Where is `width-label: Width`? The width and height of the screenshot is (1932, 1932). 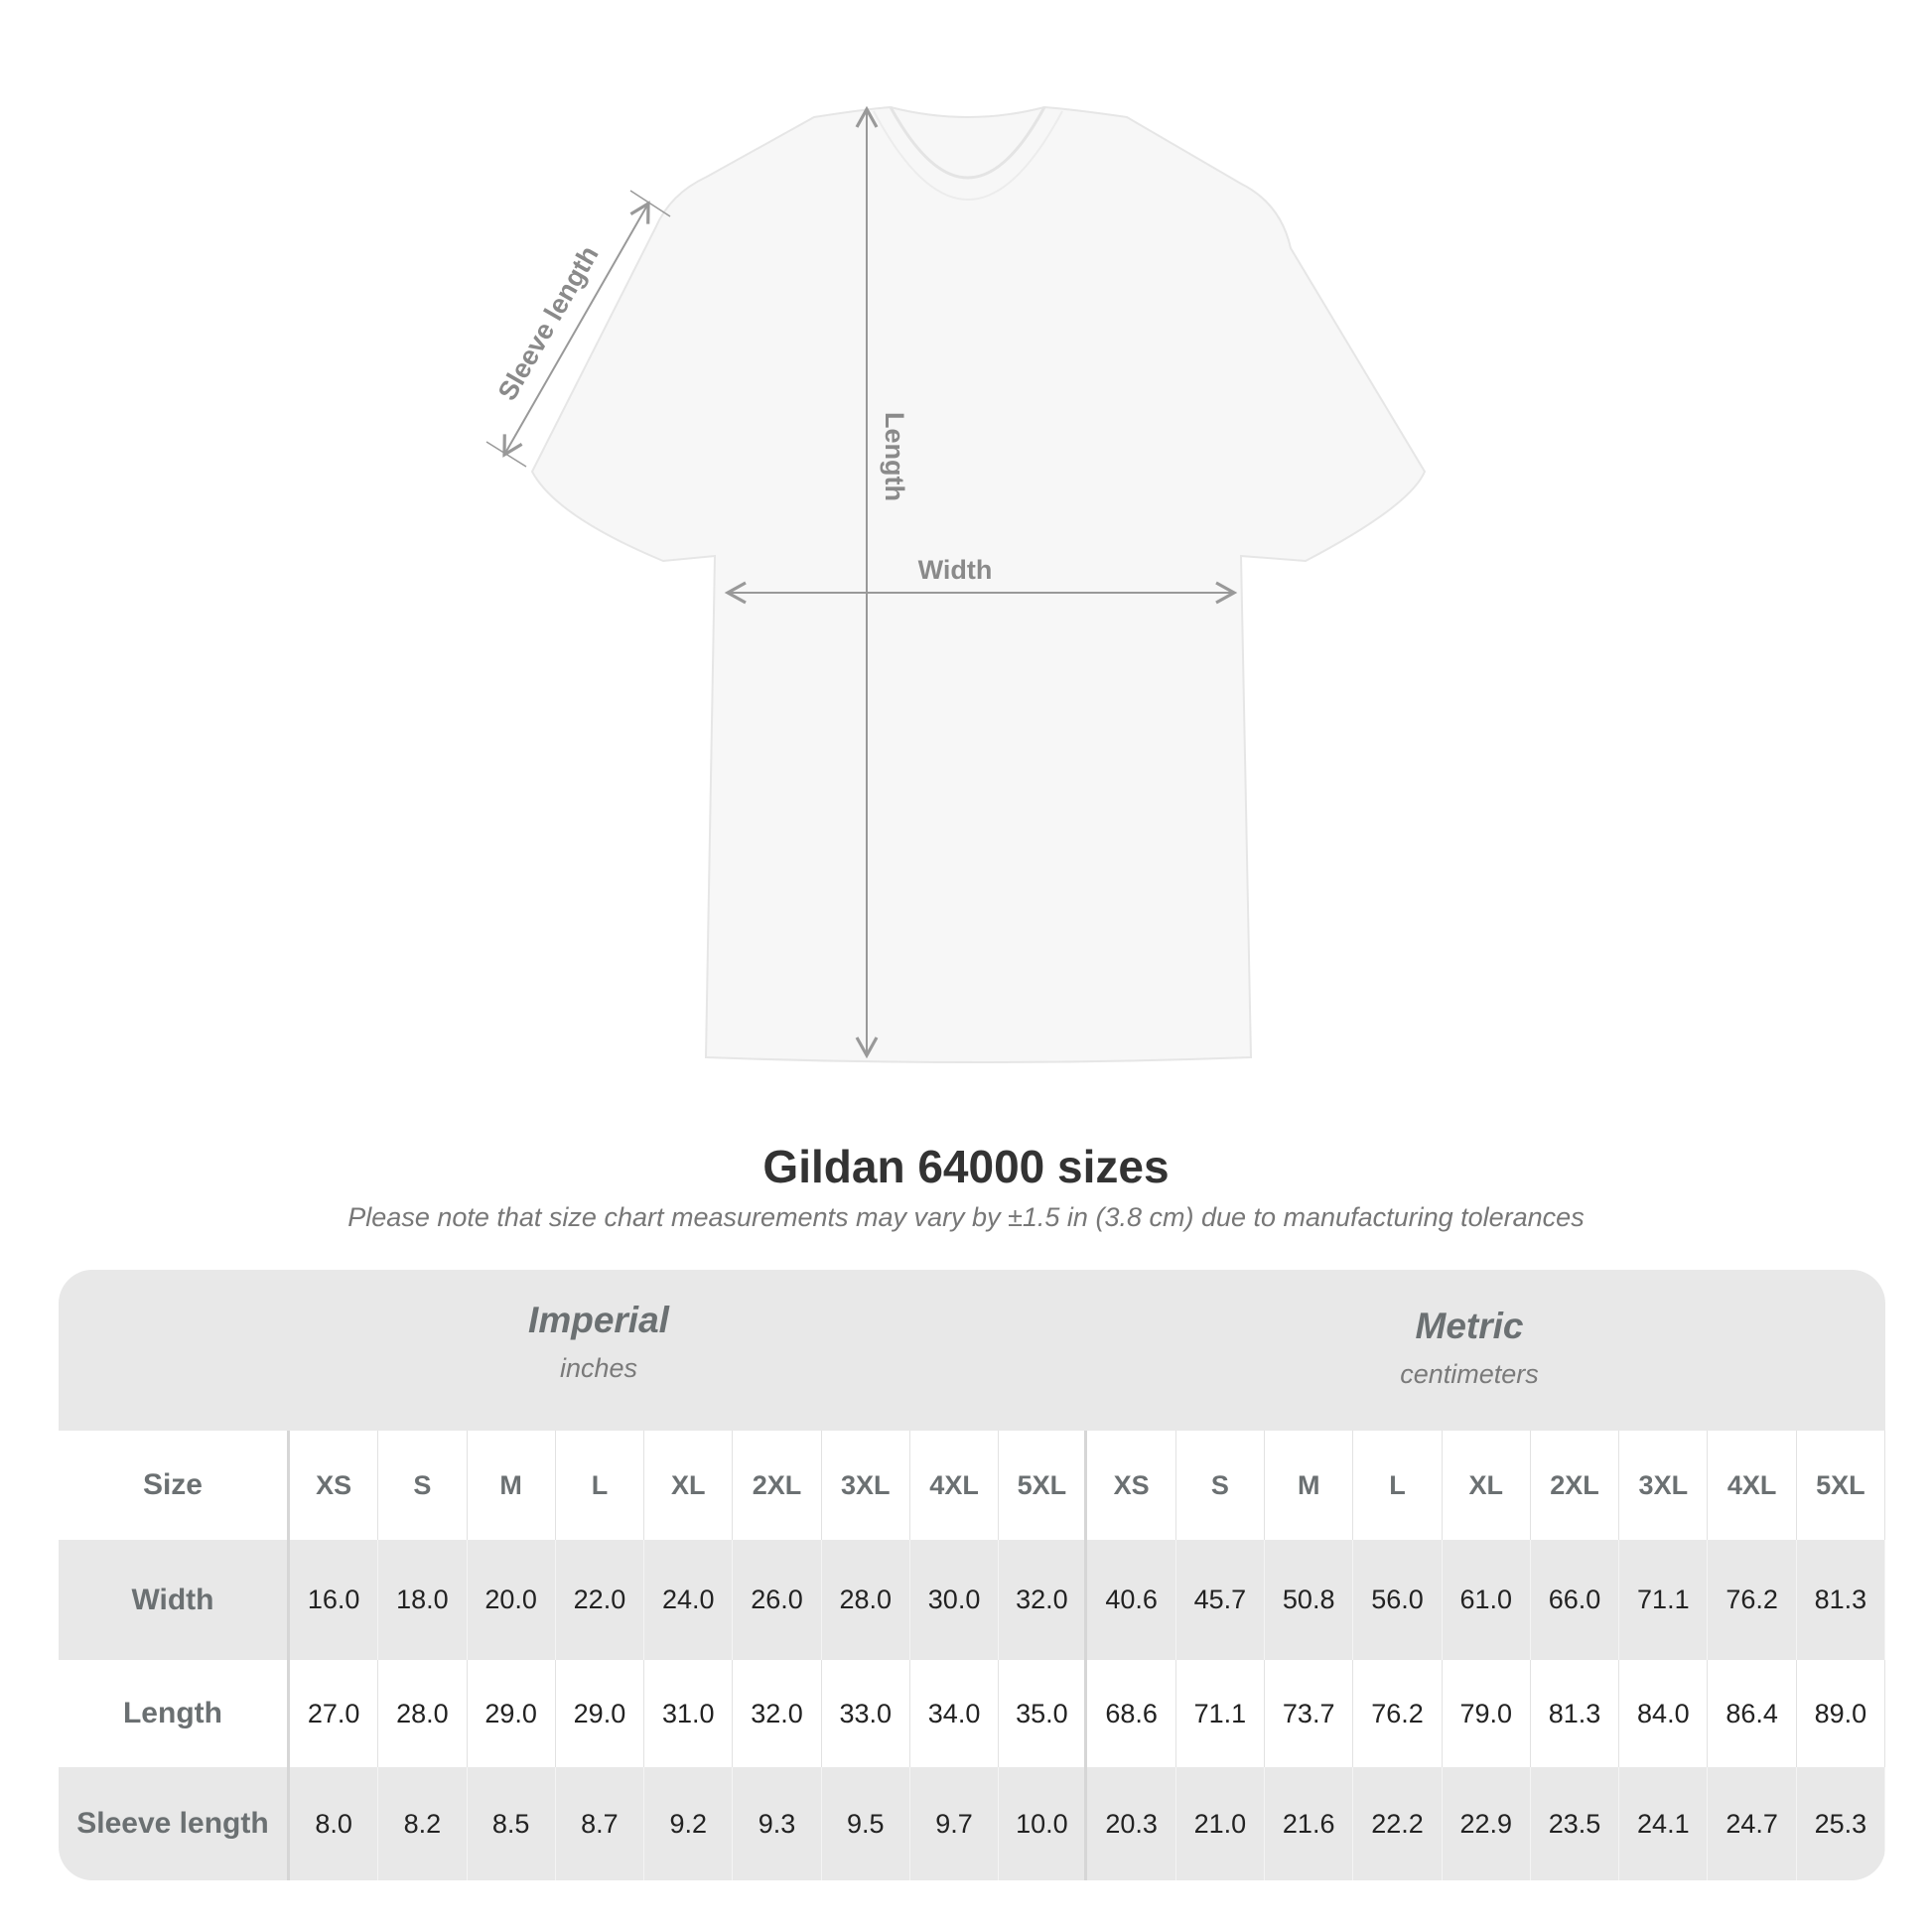 width-label: Width is located at coordinates (955, 570).